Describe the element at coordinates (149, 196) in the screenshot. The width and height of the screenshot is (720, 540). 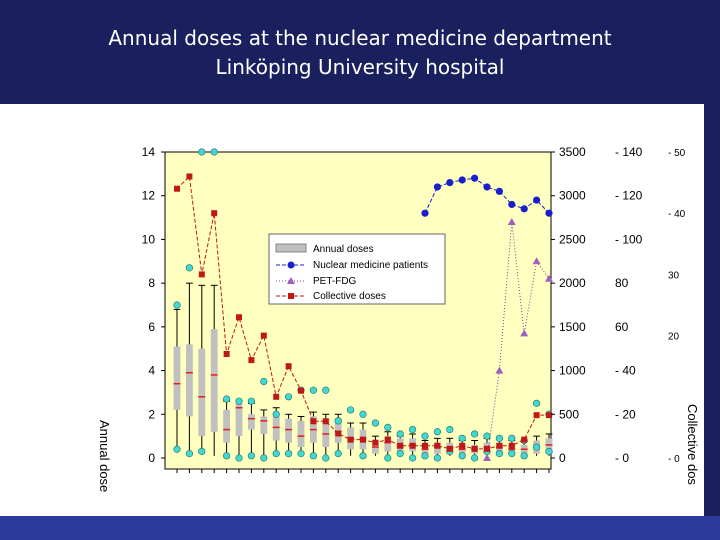
I see `left-tick-label: 12` at that location.